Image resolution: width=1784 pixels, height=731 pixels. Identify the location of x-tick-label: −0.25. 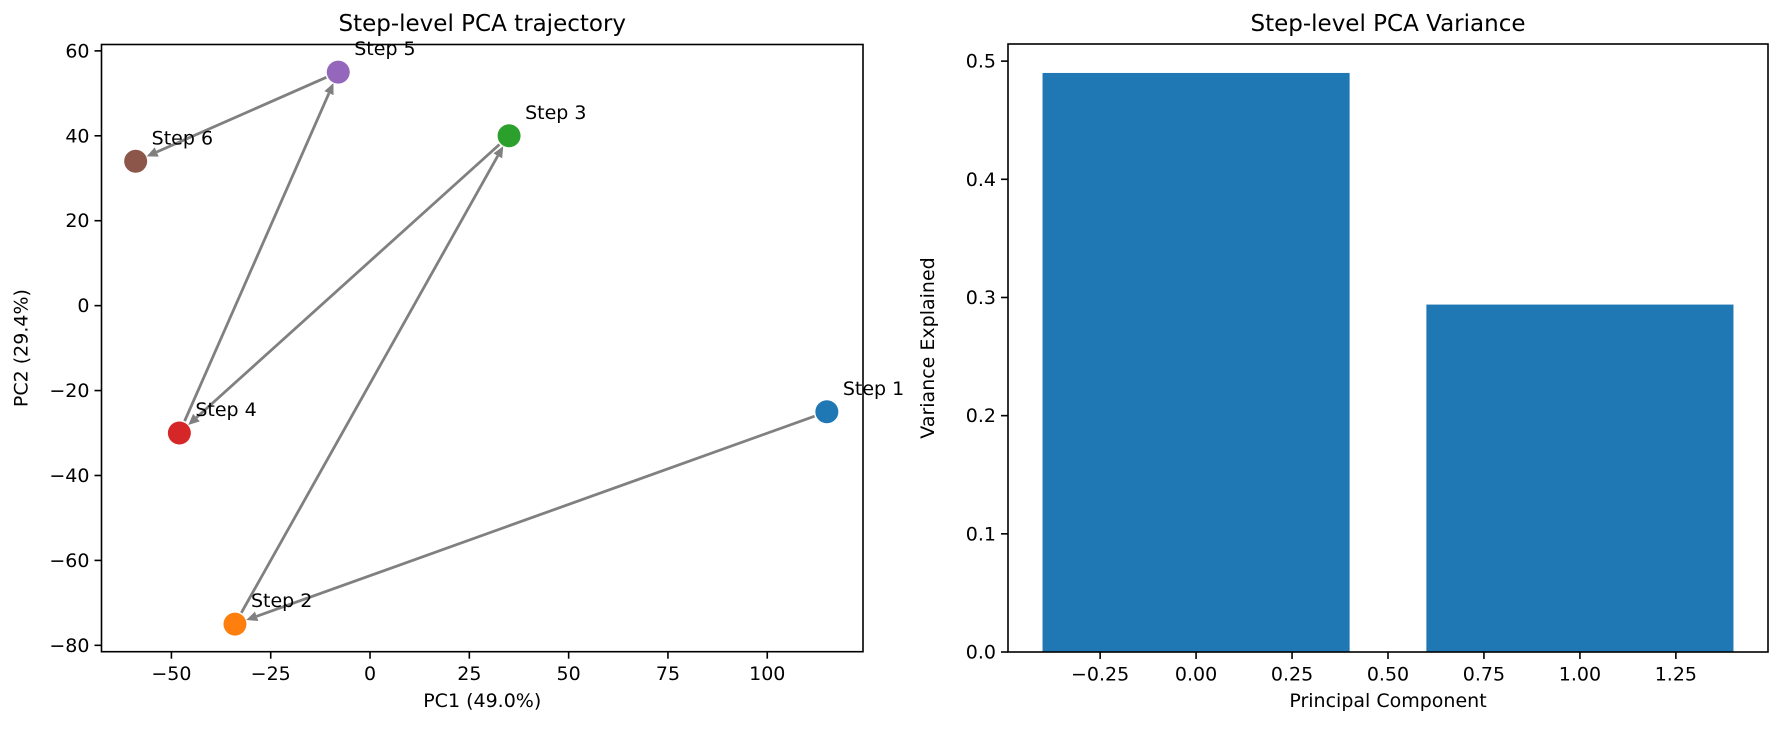
(1100, 675).